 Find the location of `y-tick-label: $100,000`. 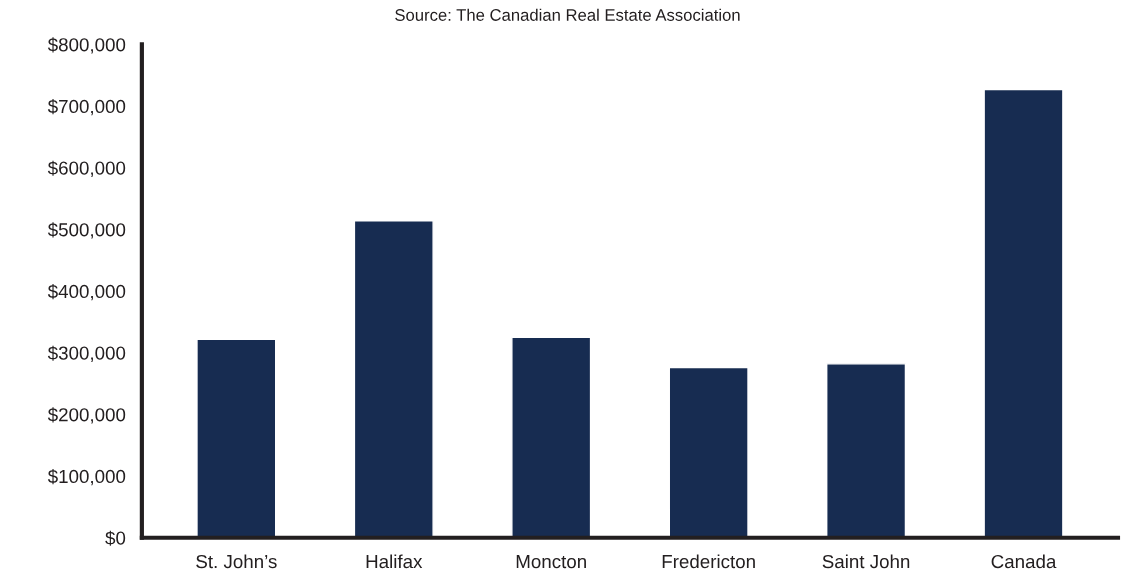

y-tick-label: $100,000 is located at coordinates (86, 477).